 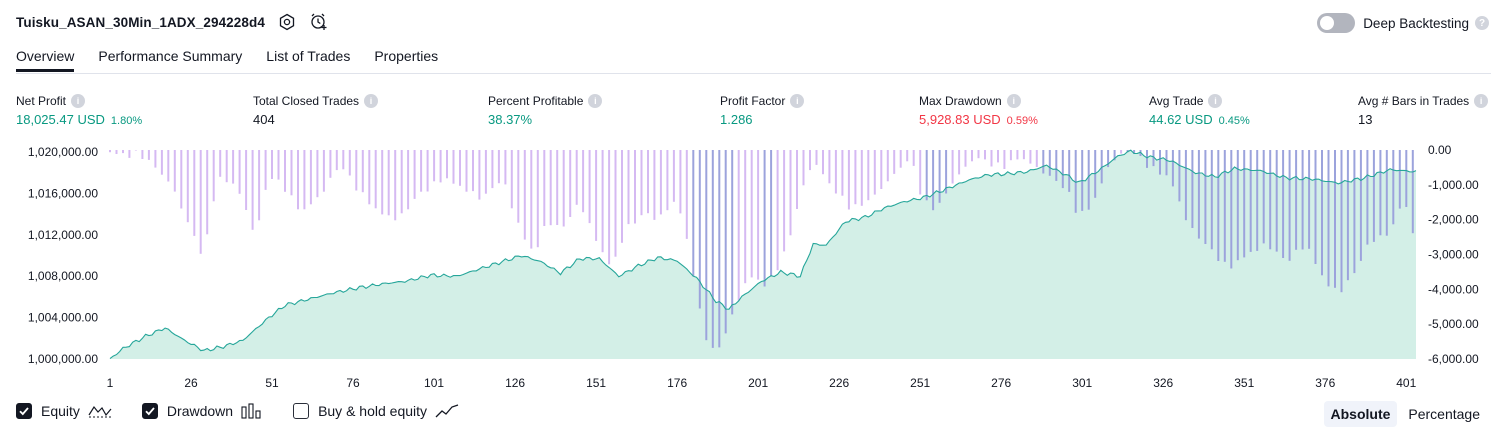 I want to click on legend-equity: Equity, so click(x=64, y=411).